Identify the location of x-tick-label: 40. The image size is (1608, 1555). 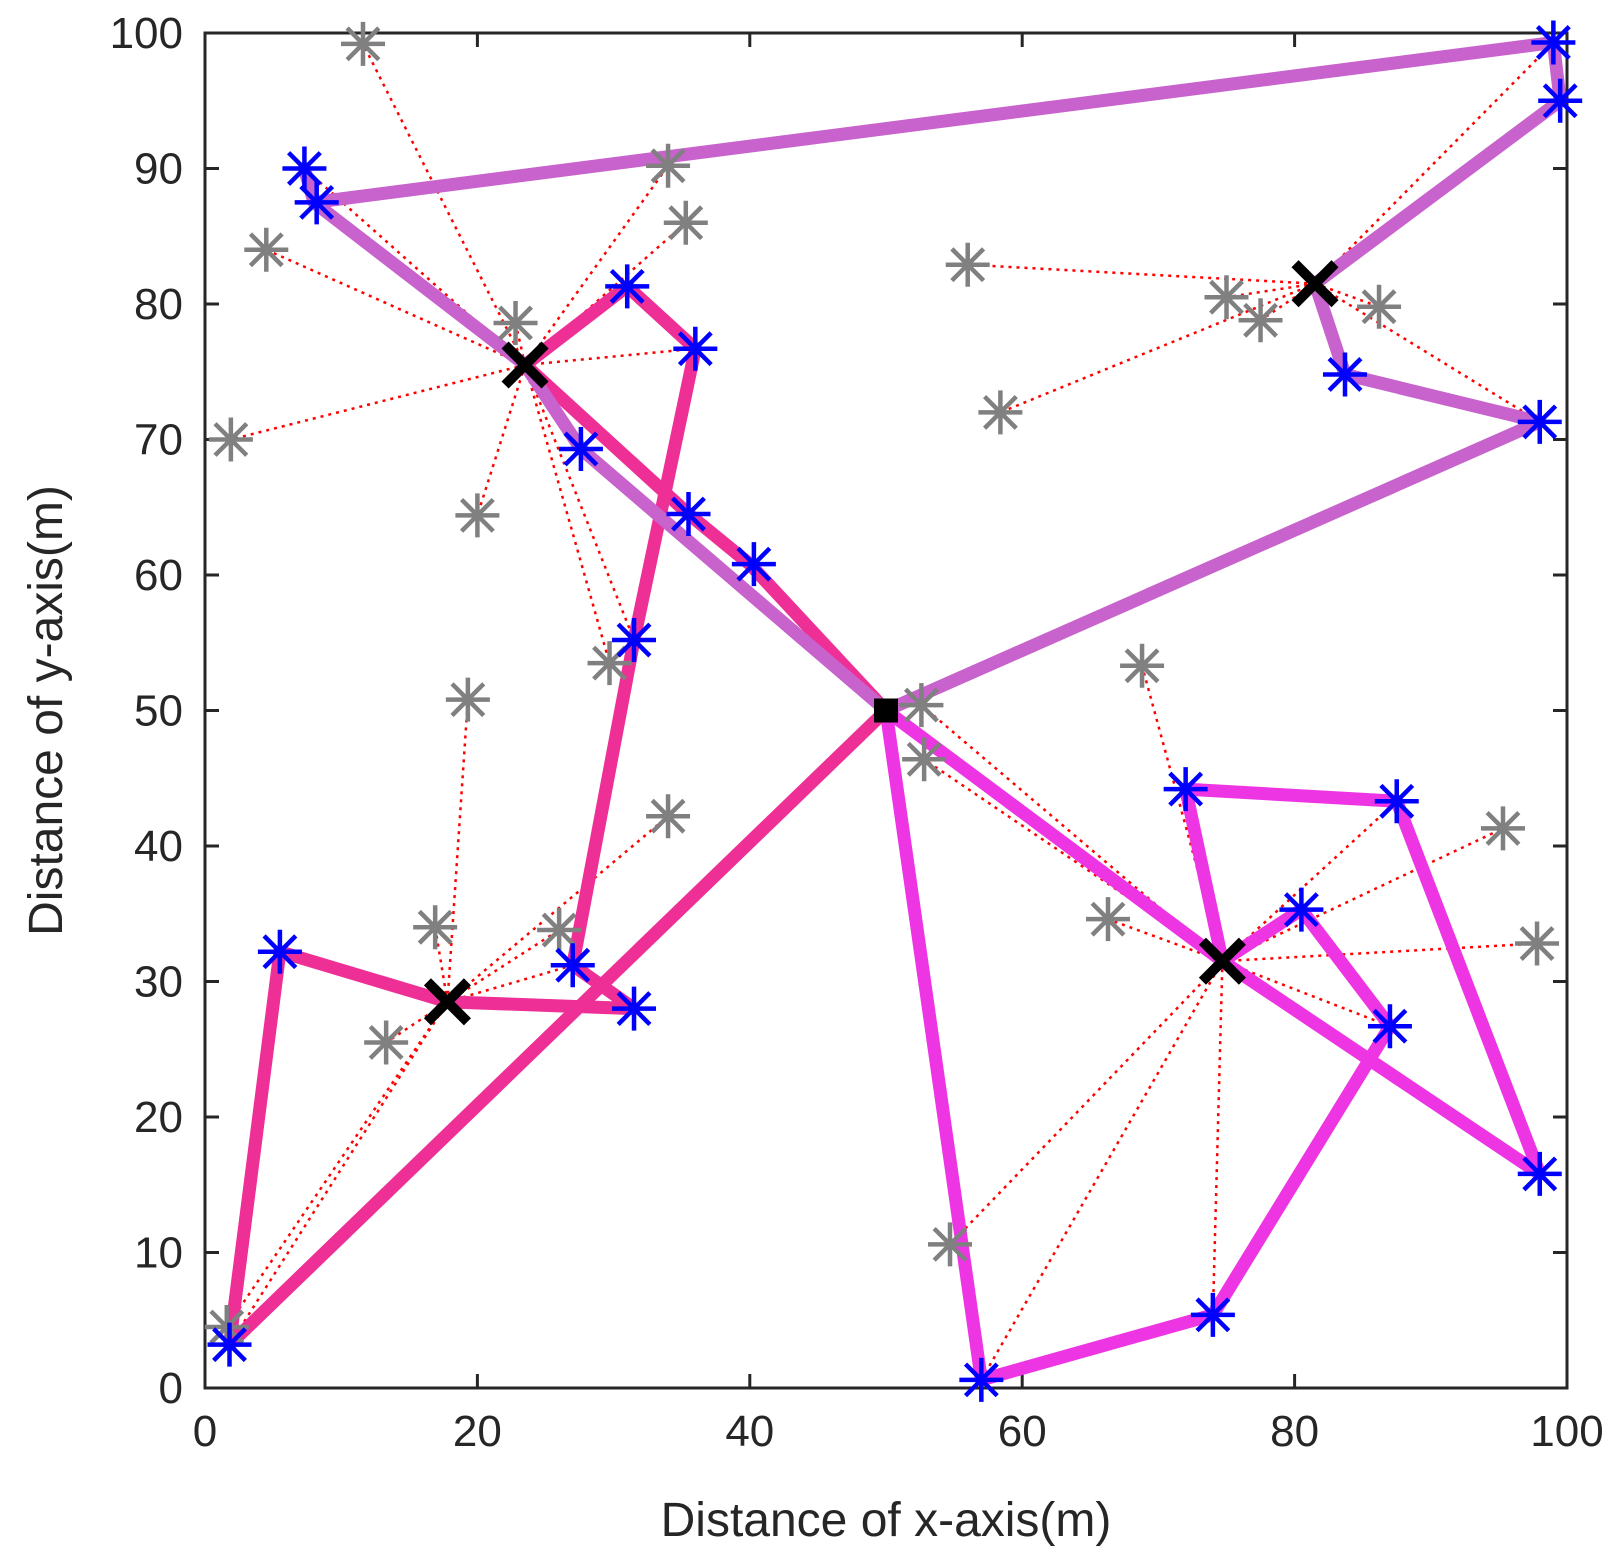
(749, 1431).